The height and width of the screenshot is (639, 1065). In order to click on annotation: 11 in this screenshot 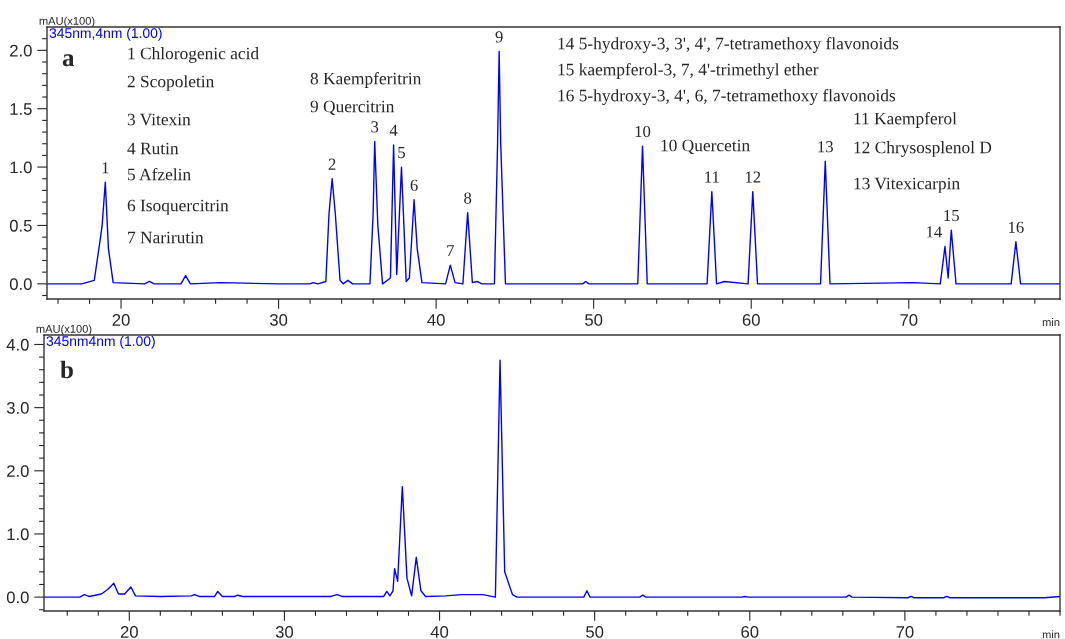, I will do `click(712, 177)`.